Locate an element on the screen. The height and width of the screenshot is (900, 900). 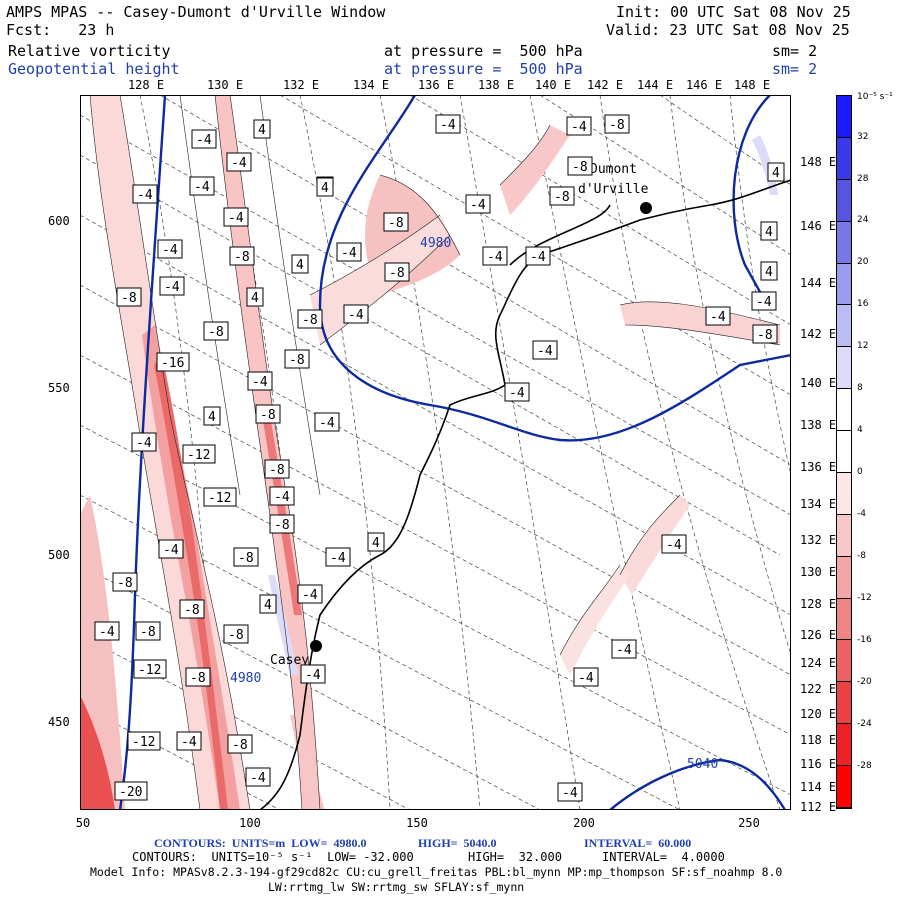
colorbar-label: -20 is located at coordinates (864, 682).